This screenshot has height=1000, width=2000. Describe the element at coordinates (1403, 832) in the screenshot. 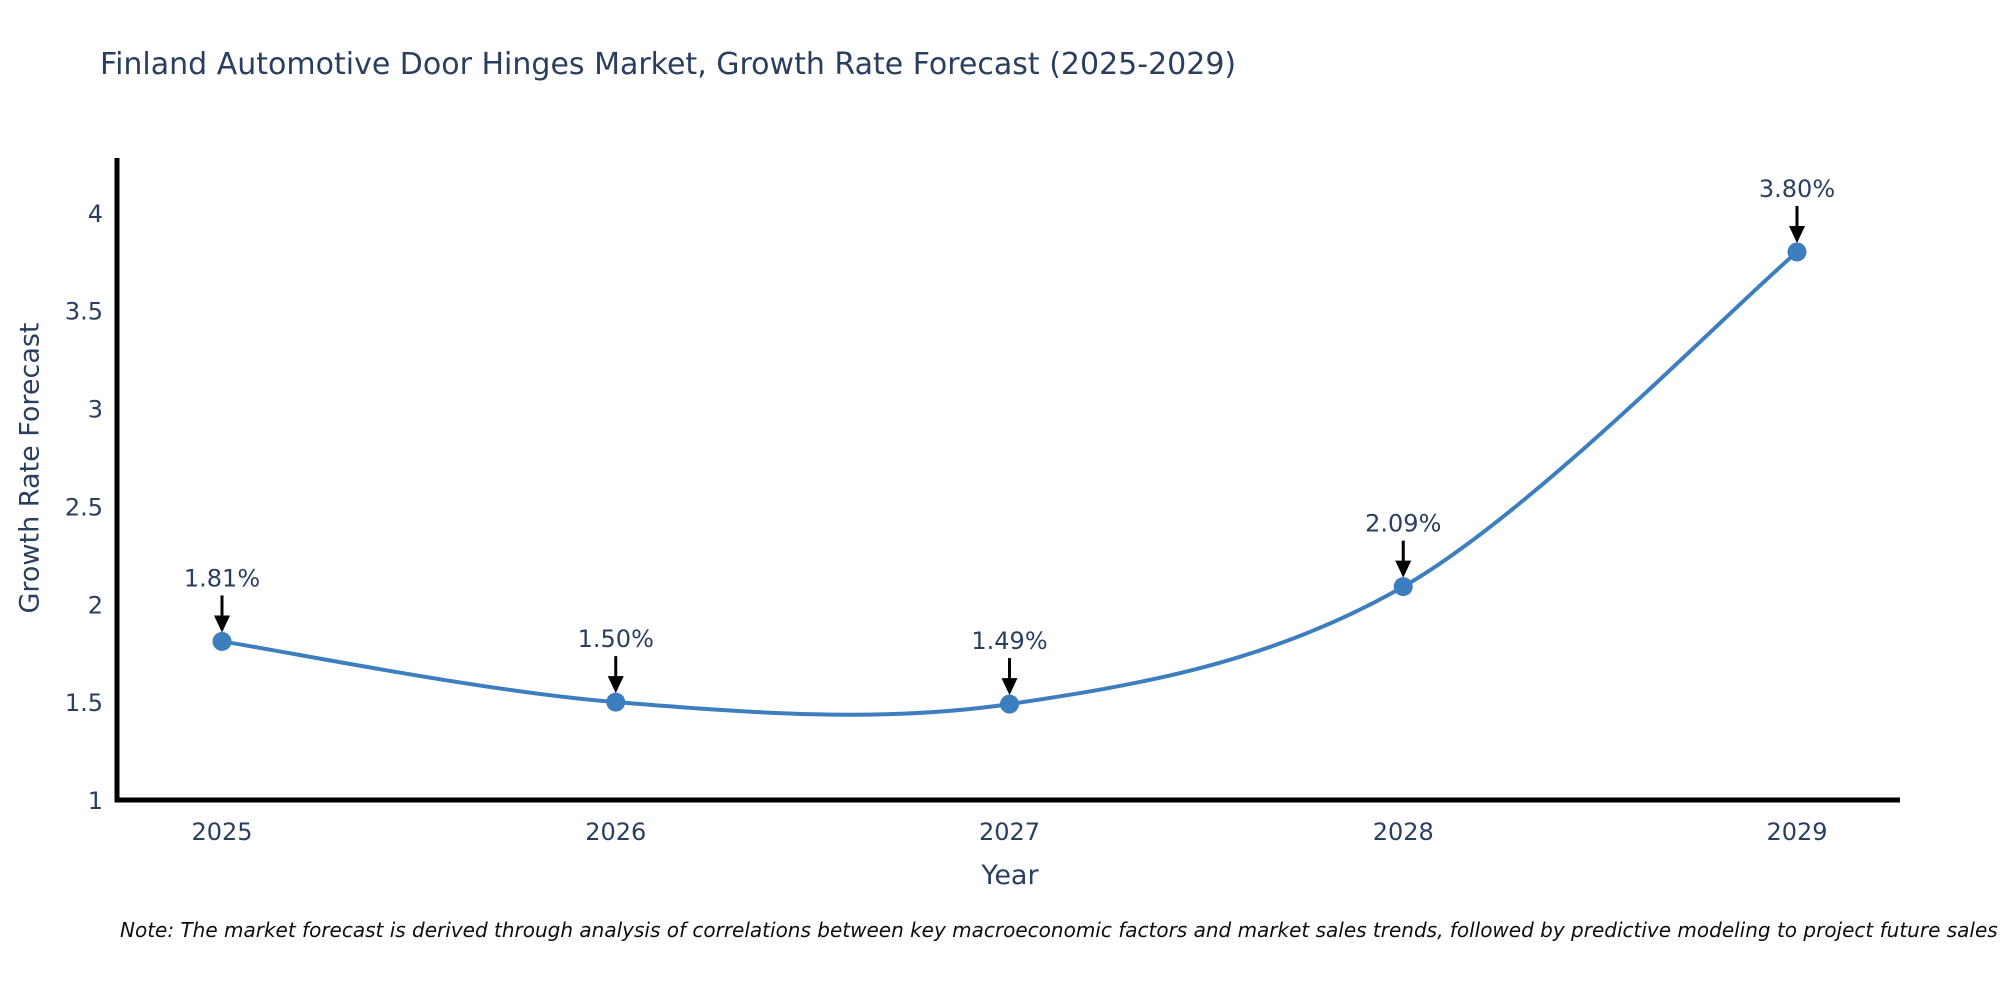

I see `x-tick-label: 2028` at that location.